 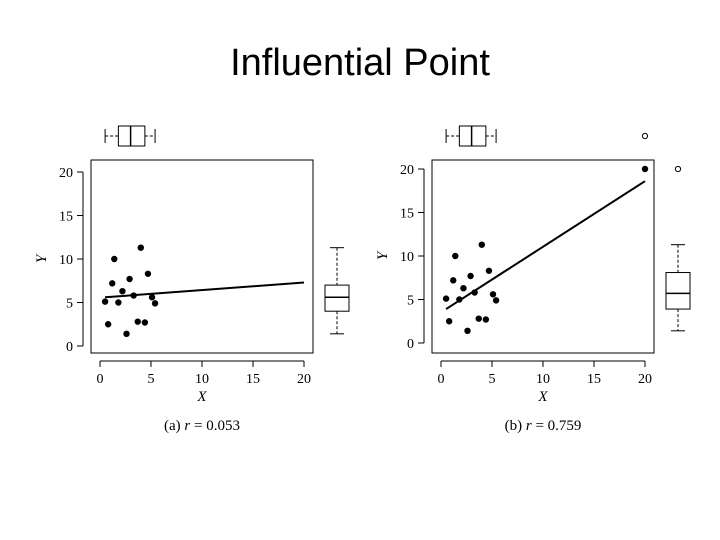 What do you see at coordinates (215, 426) in the screenshot?
I see `caption-value: = 0.053` at bounding box center [215, 426].